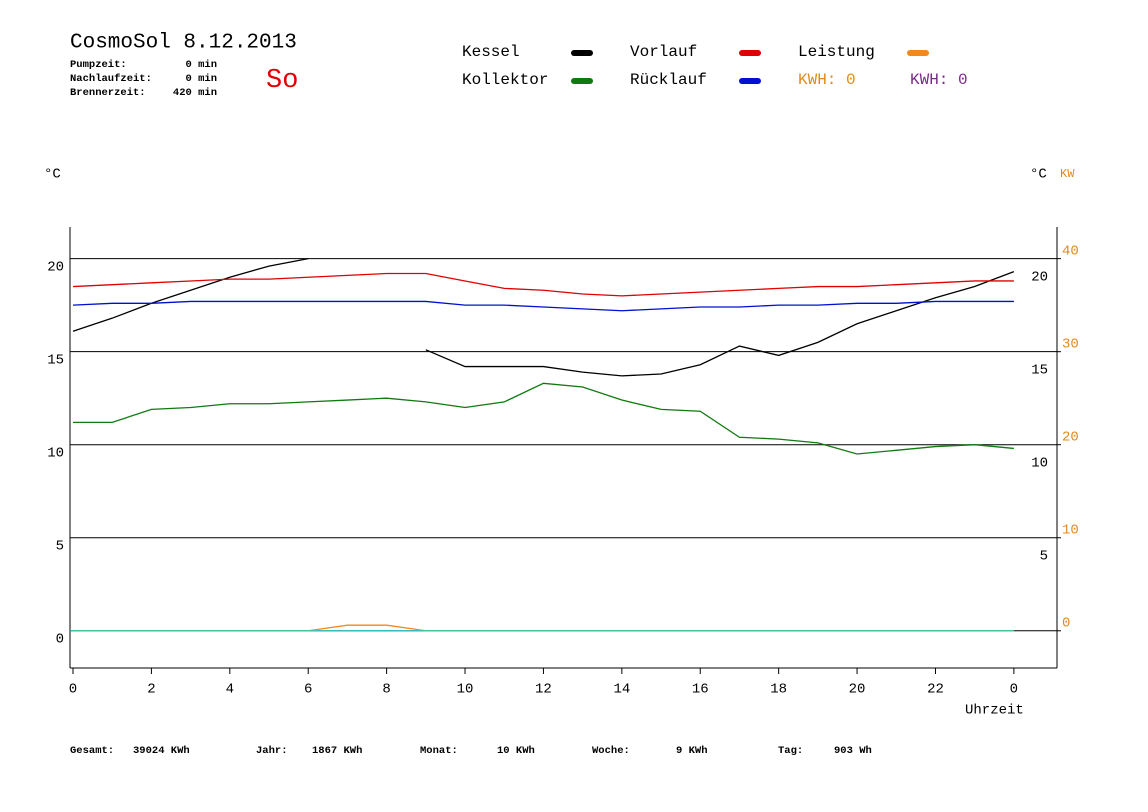 This screenshot has height=812, width=1148. What do you see at coordinates (1039, 277) in the screenshot?
I see `y-tick-label-inner: 20` at bounding box center [1039, 277].